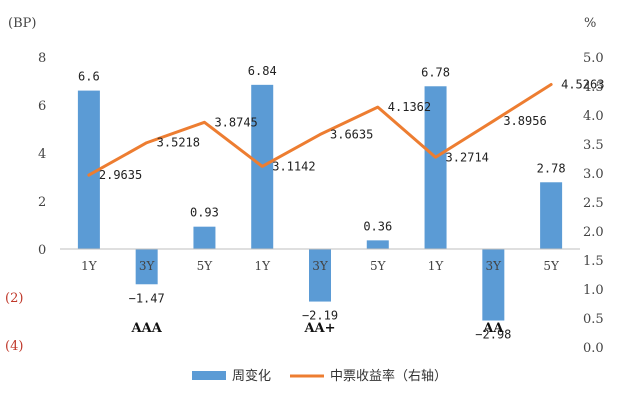 The image size is (620, 405). What do you see at coordinates (593, 348) in the screenshot?
I see `right-tick-label: 0.0` at bounding box center [593, 348].